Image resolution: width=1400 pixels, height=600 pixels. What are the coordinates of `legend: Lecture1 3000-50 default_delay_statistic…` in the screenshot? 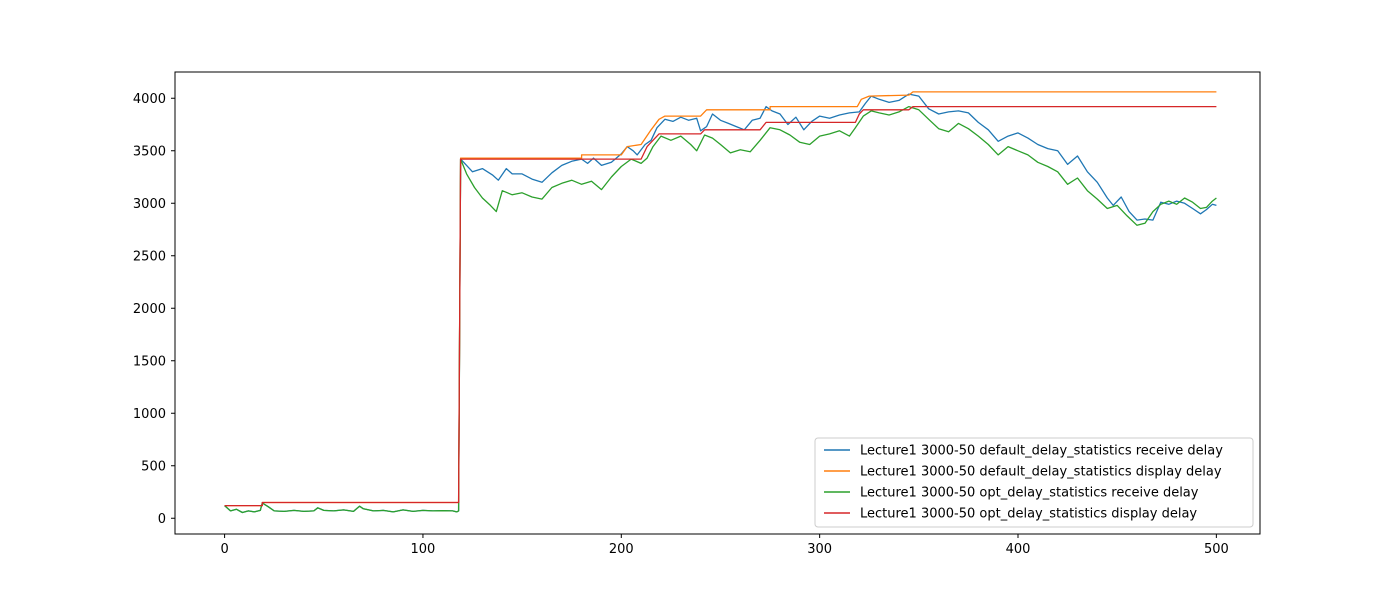 It's located at (1034, 482).